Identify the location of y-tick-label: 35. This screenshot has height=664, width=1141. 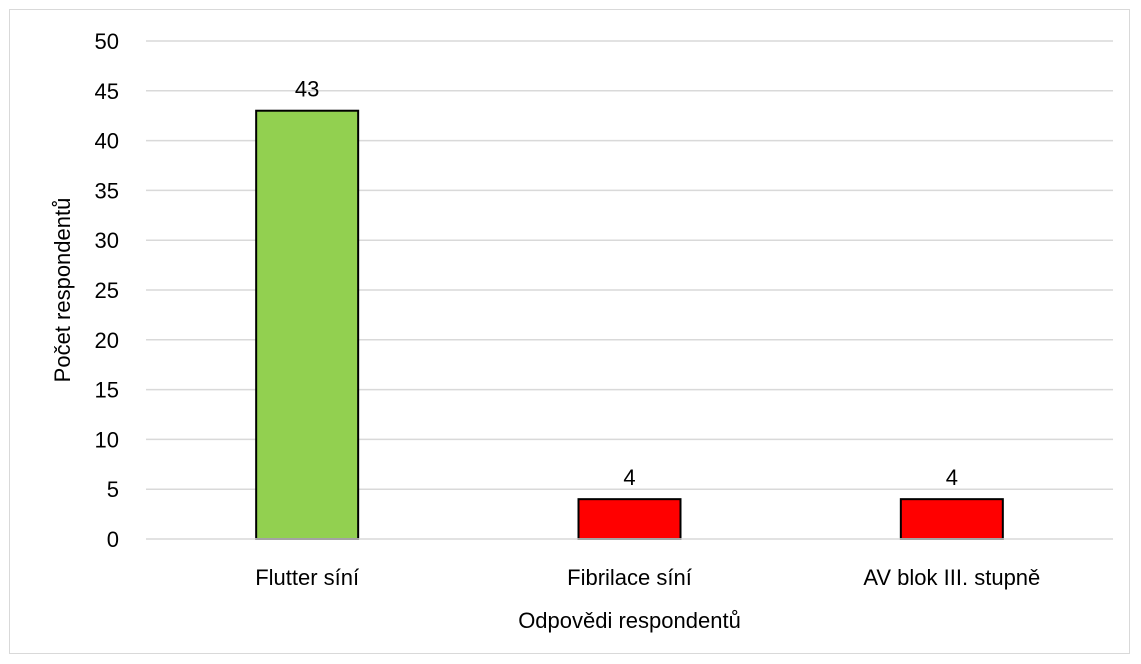
(107, 190).